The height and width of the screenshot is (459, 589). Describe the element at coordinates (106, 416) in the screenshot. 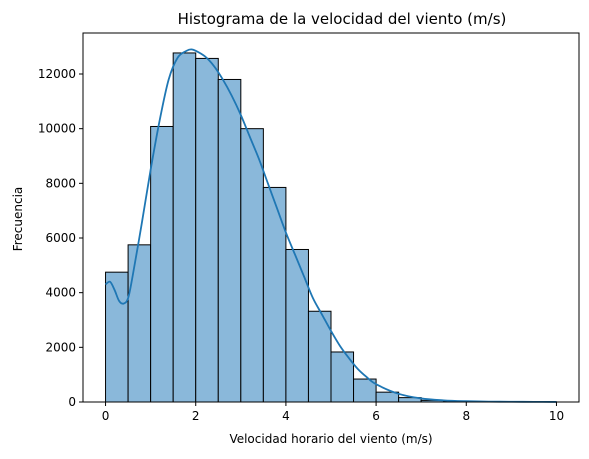

I see `x-tick-label: 0` at that location.